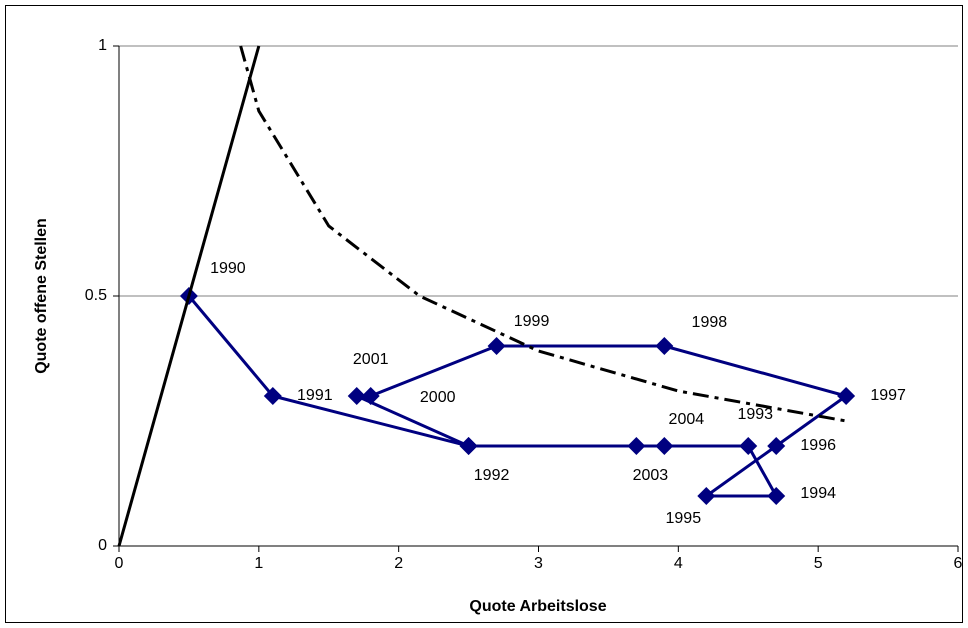  Describe the element at coordinates (41, 296) in the screenshot. I see `y-axis-title: Quote offene Stellen` at that location.